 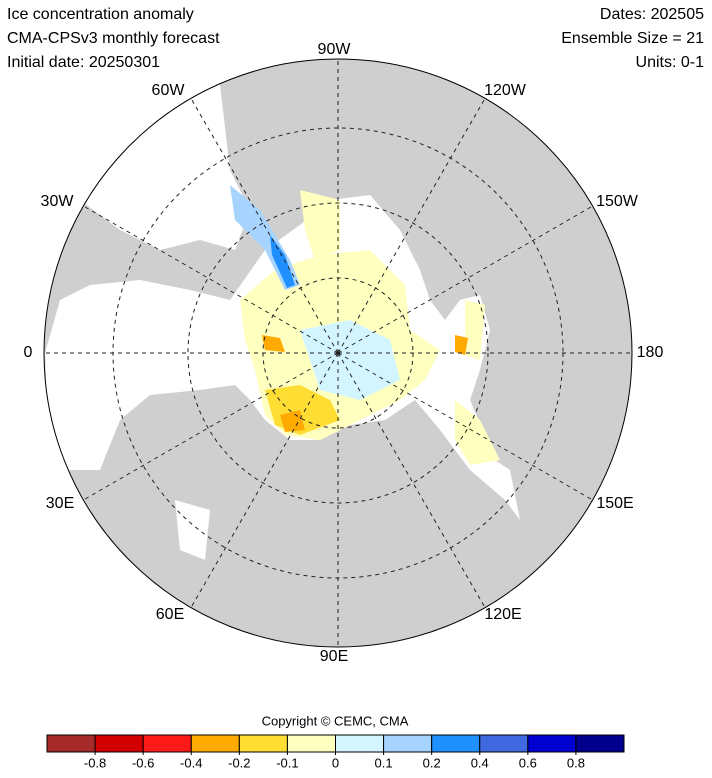 I want to click on colorbar-tick-label: 0.8, so click(x=576, y=762).